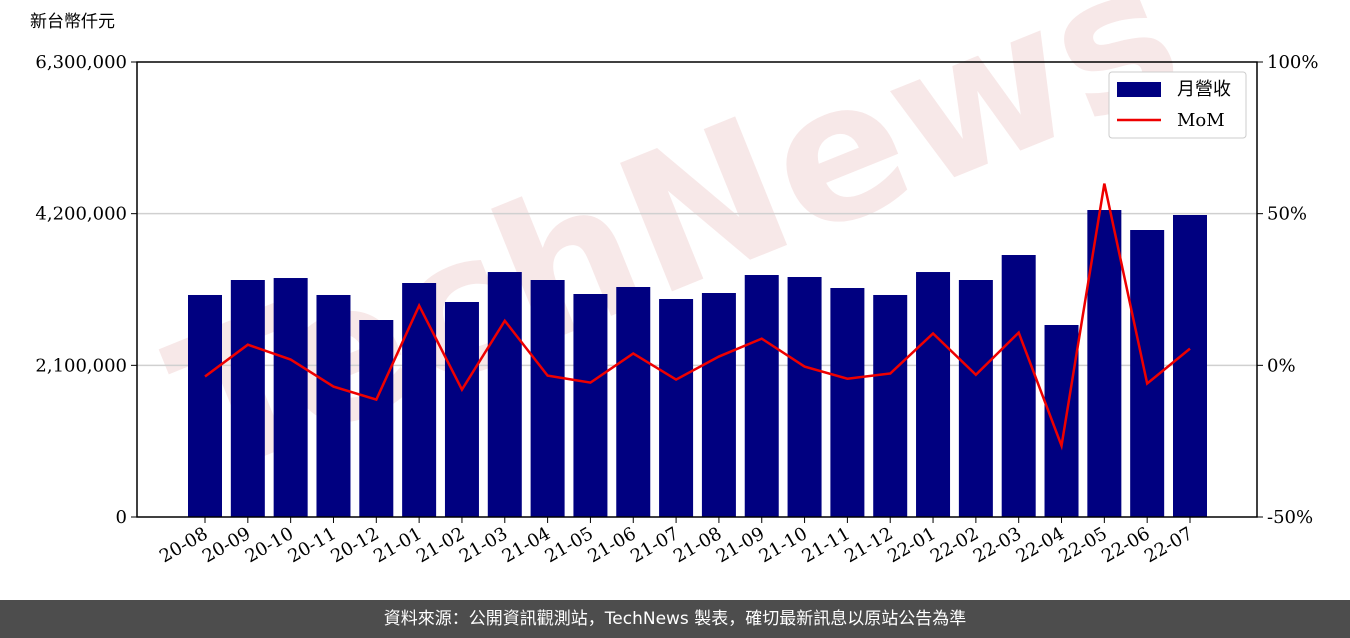  Describe the element at coordinates (1040, 545) in the screenshot. I see `x-tick-label: 22-04` at that location.